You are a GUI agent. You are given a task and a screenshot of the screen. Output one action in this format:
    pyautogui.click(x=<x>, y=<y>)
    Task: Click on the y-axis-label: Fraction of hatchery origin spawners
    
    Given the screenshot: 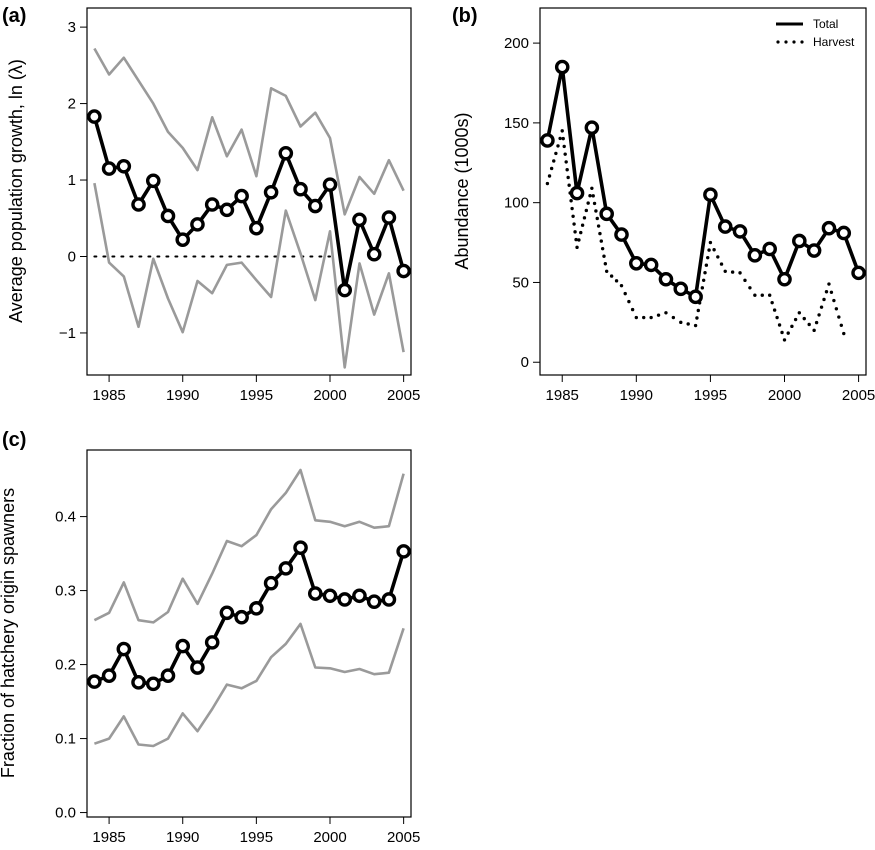 What is the action you would take?
    pyautogui.click(x=9, y=633)
    